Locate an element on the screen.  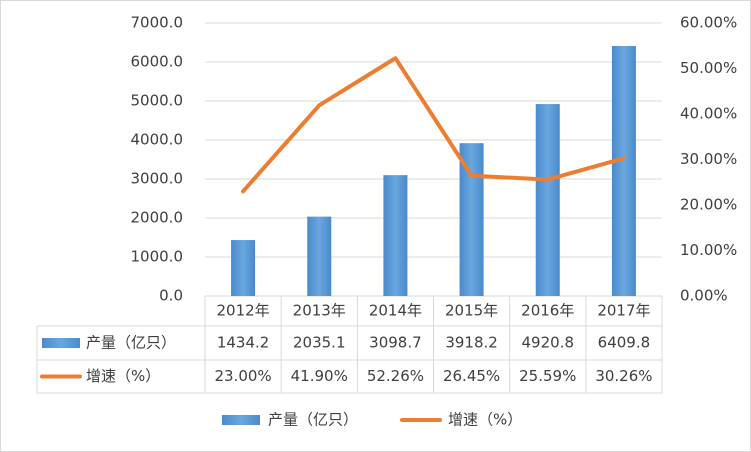
x-tick-label: 2016年 is located at coordinates (547, 311).